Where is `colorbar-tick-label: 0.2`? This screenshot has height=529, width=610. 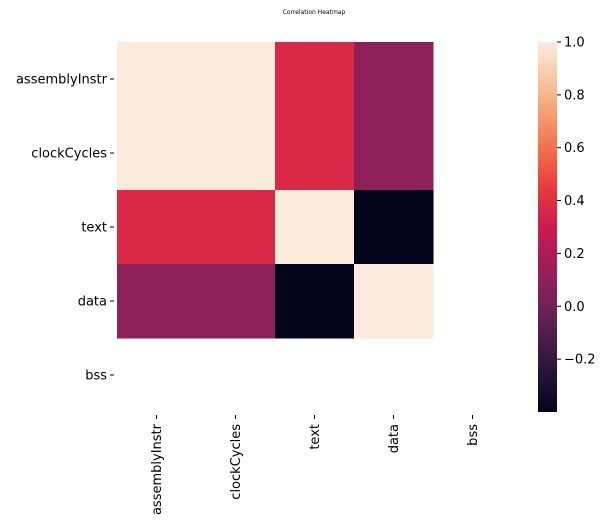
colorbar-tick-label: 0.2 is located at coordinates (574, 254).